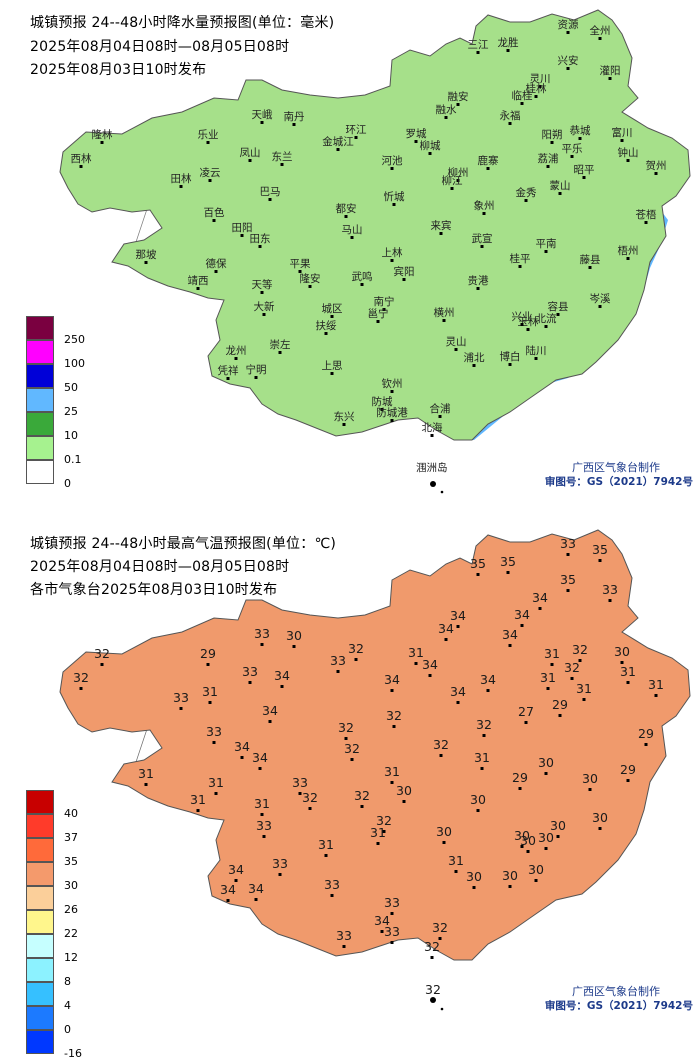 This screenshot has height=1060, width=700. Describe the element at coordinates (73, 459) in the screenshot. I see `rain-legend-label: 0.1` at that location.